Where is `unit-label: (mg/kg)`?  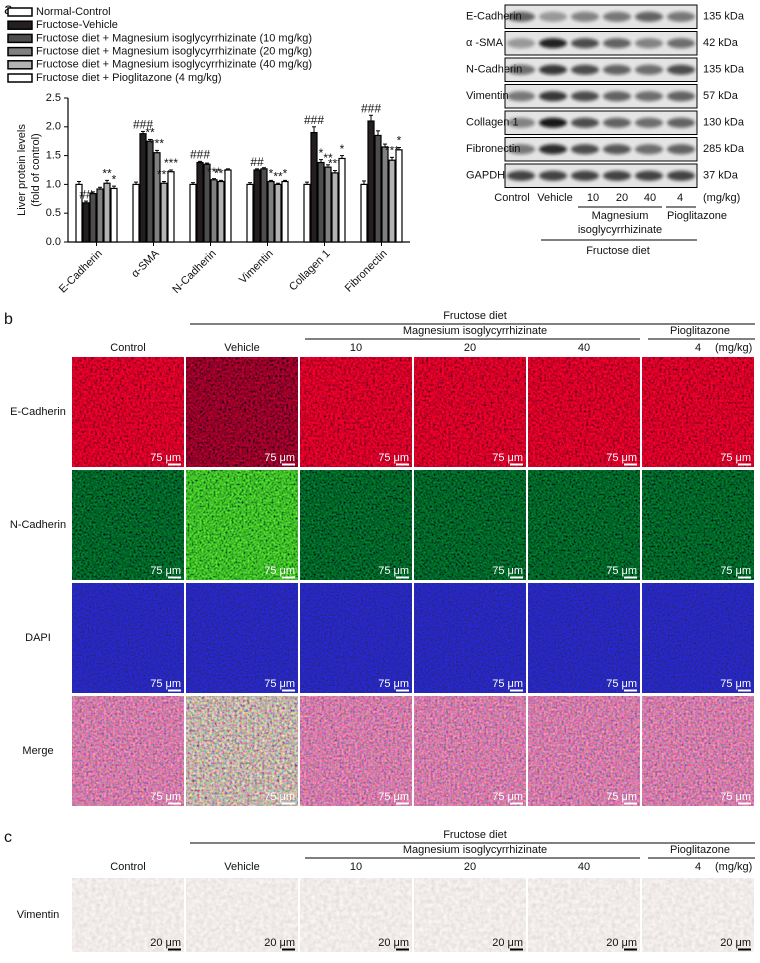
unit-label: (mg/kg) is located at coordinates (733, 867).